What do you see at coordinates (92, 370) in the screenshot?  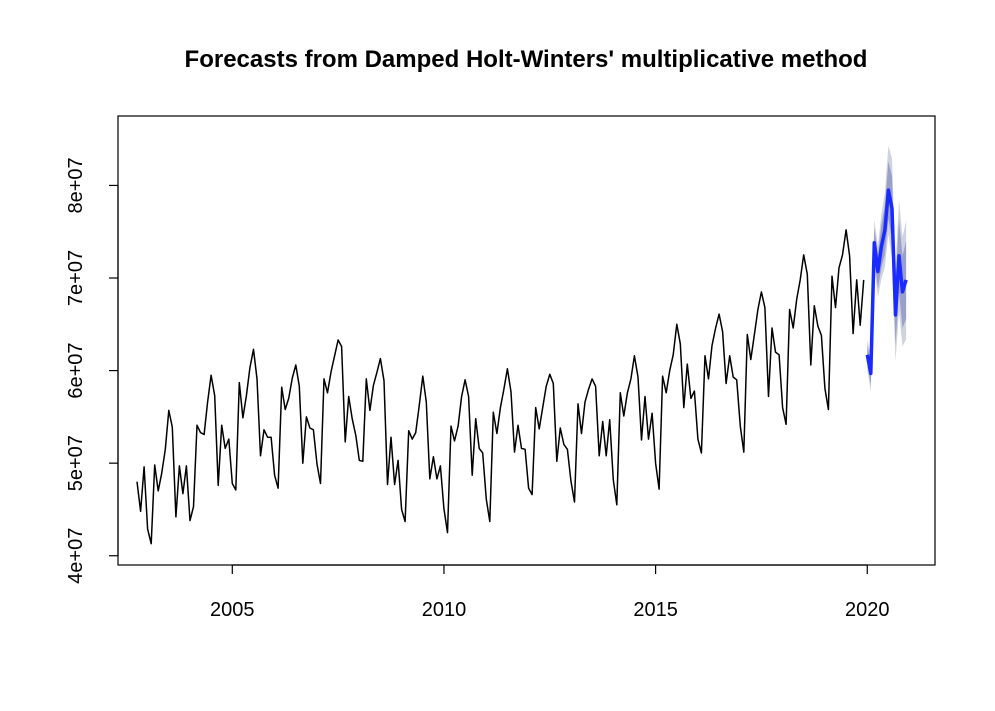 I see `y-axis: 4e+07 5e+07 6e+07 7e+07 8e+07` at bounding box center [92, 370].